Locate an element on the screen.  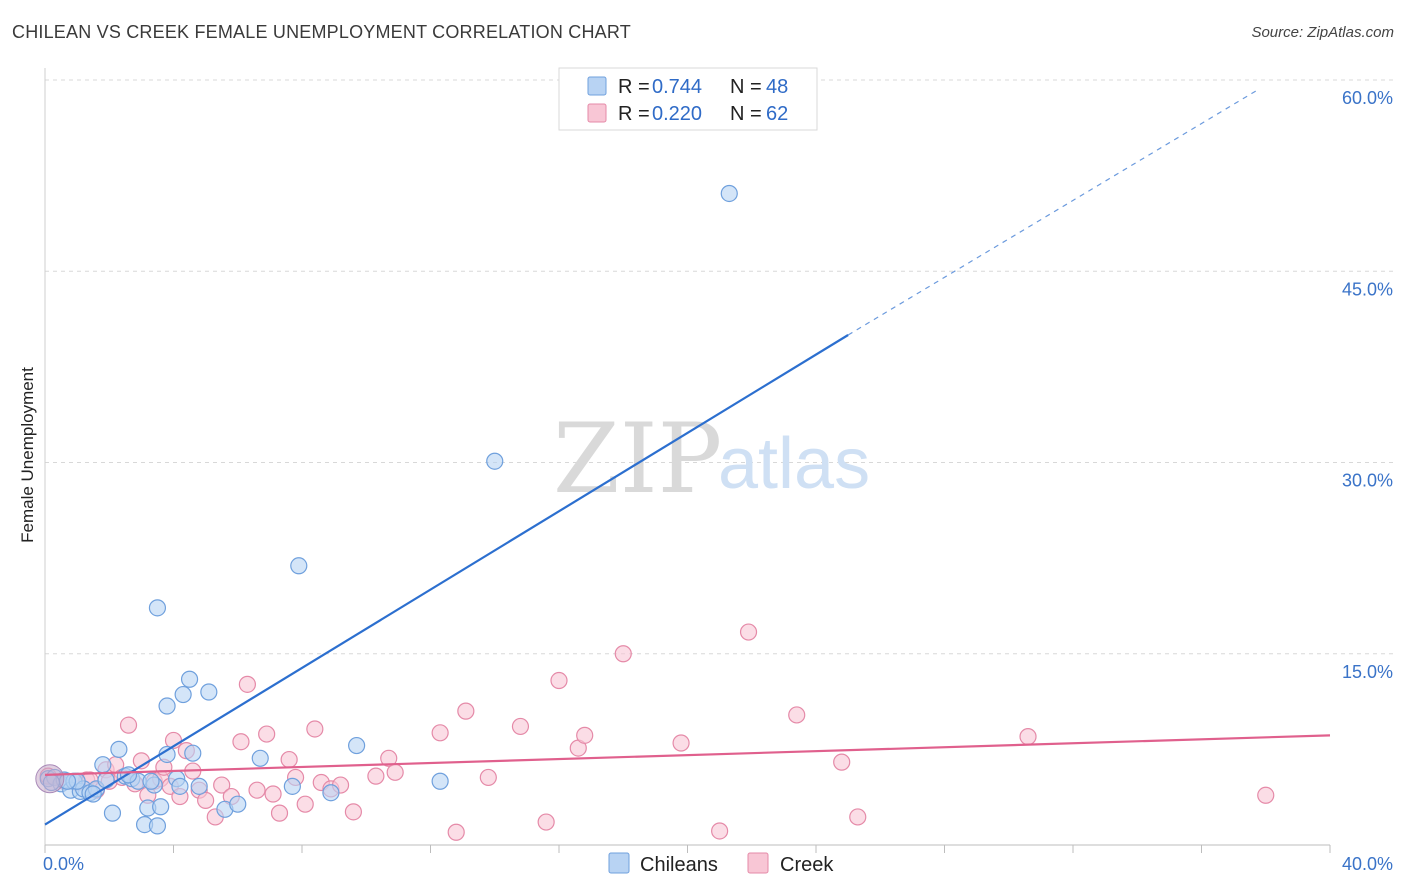
legend-bottom-chileans-label: Chileans is located at coordinates (679, 865).